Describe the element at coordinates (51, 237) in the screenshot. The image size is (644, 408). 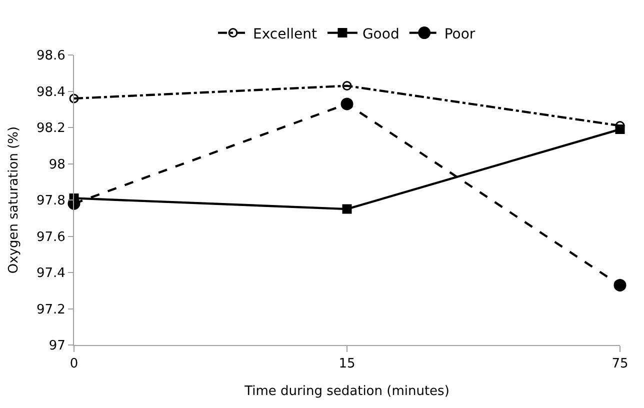
I see `y-tick-label: 97.6` at that location.